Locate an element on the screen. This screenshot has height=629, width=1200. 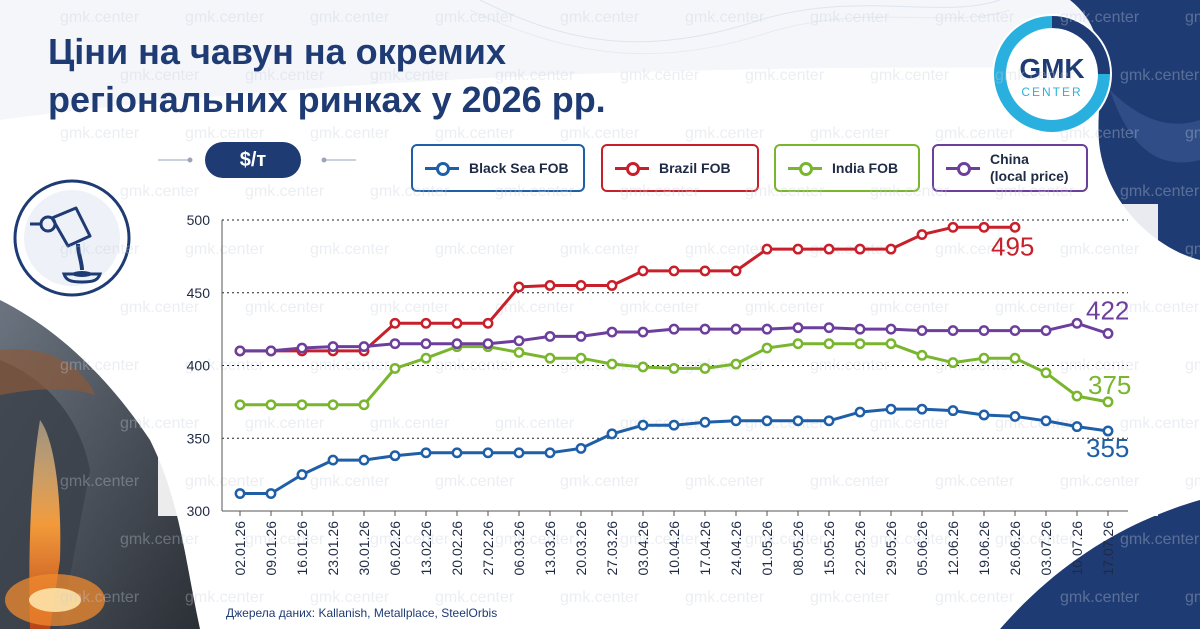
x-tick-label: 03.07.26 is located at coordinates (1046, 548).